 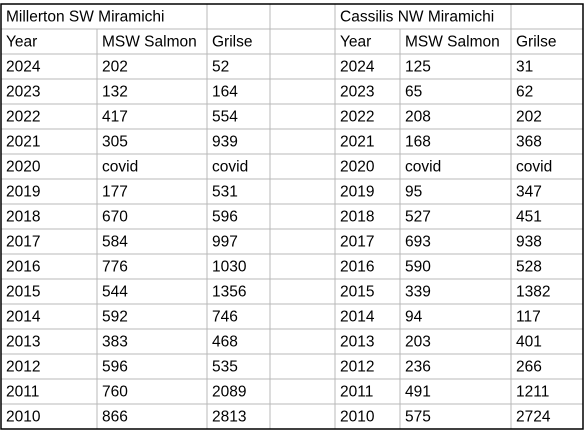 What do you see at coordinates (418, 142) in the screenshot?
I see `cell: 168` at bounding box center [418, 142].